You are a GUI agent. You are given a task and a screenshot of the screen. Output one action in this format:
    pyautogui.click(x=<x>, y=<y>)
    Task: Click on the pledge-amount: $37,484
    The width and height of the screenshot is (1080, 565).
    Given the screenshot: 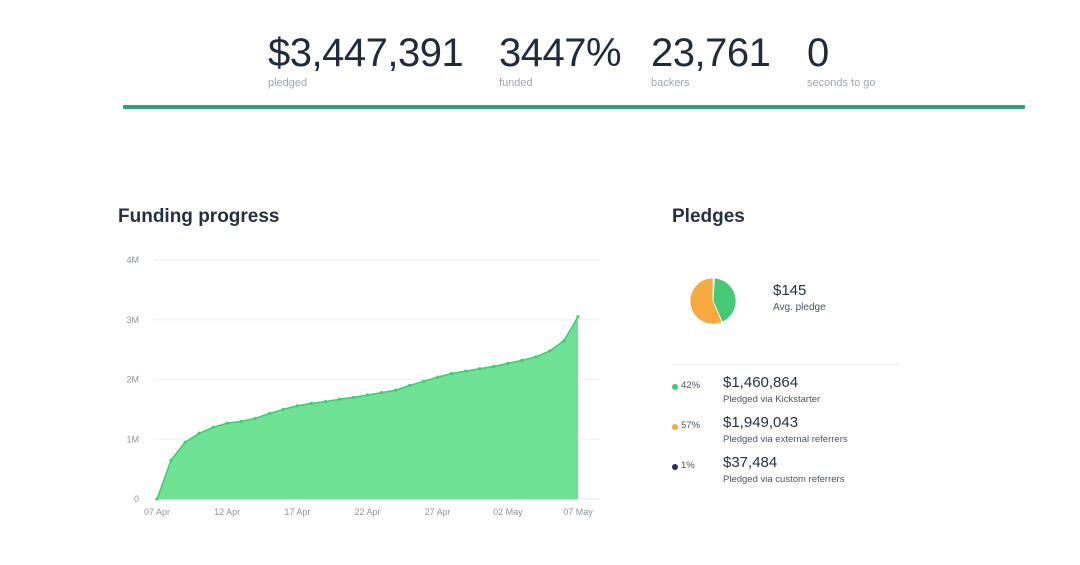 What is the action you would take?
    pyautogui.click(x=750, y=462)
    